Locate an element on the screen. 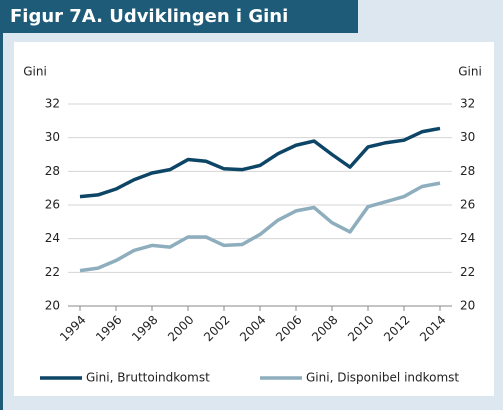  title-bar is located at coordinates (179, 16).